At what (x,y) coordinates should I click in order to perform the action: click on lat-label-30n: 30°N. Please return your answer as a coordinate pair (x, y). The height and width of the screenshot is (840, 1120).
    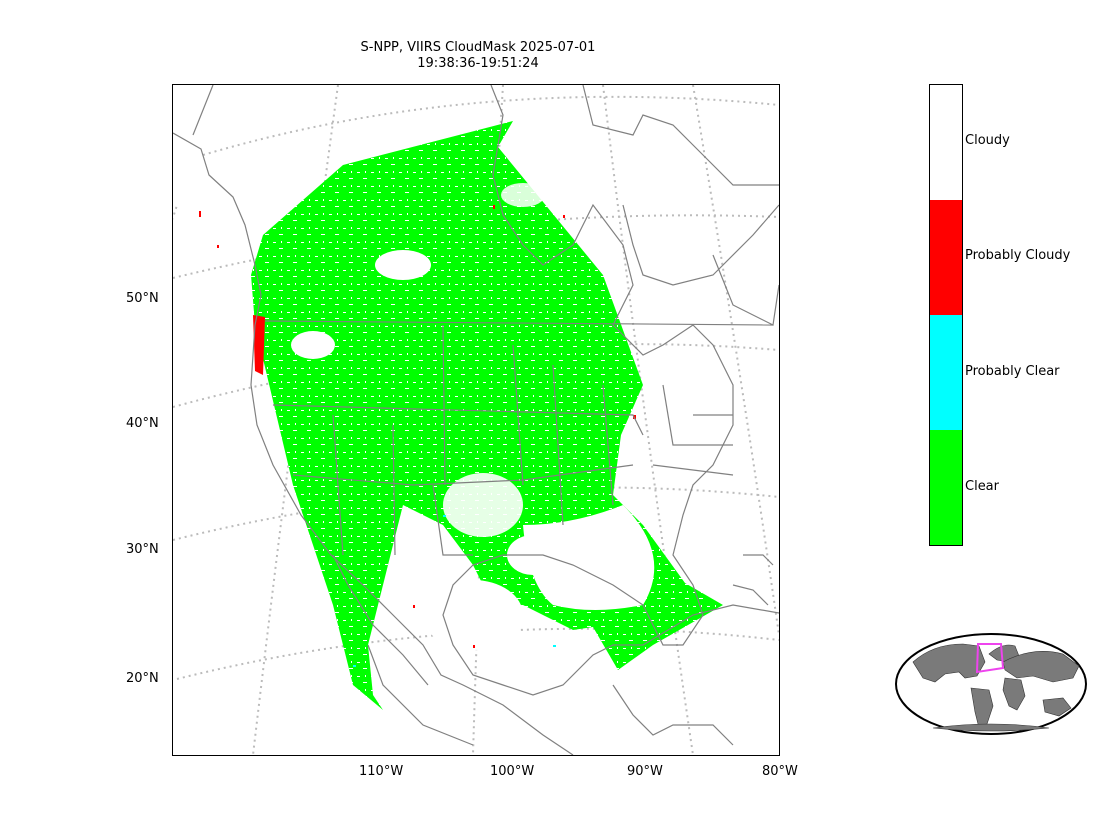
    Looking at the image, I should click on (142, 549).